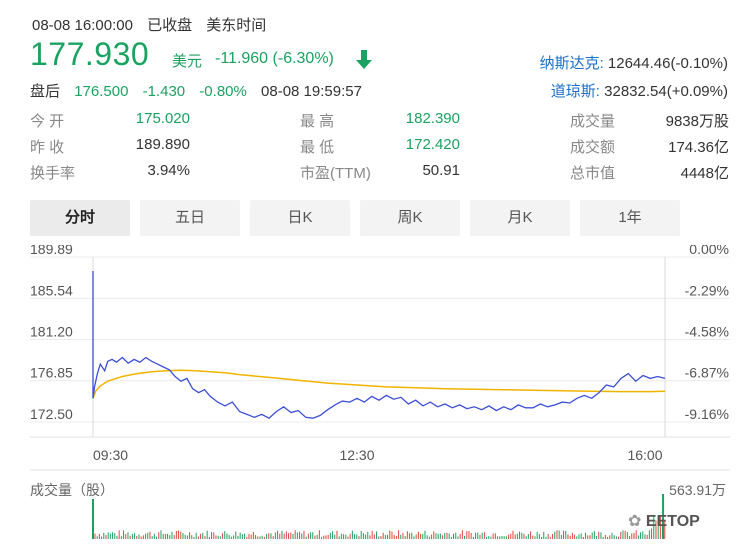  Describe the element at coordinates (51, 290) in the screenshot. I see `y-tick-left: 185.54` at that location.